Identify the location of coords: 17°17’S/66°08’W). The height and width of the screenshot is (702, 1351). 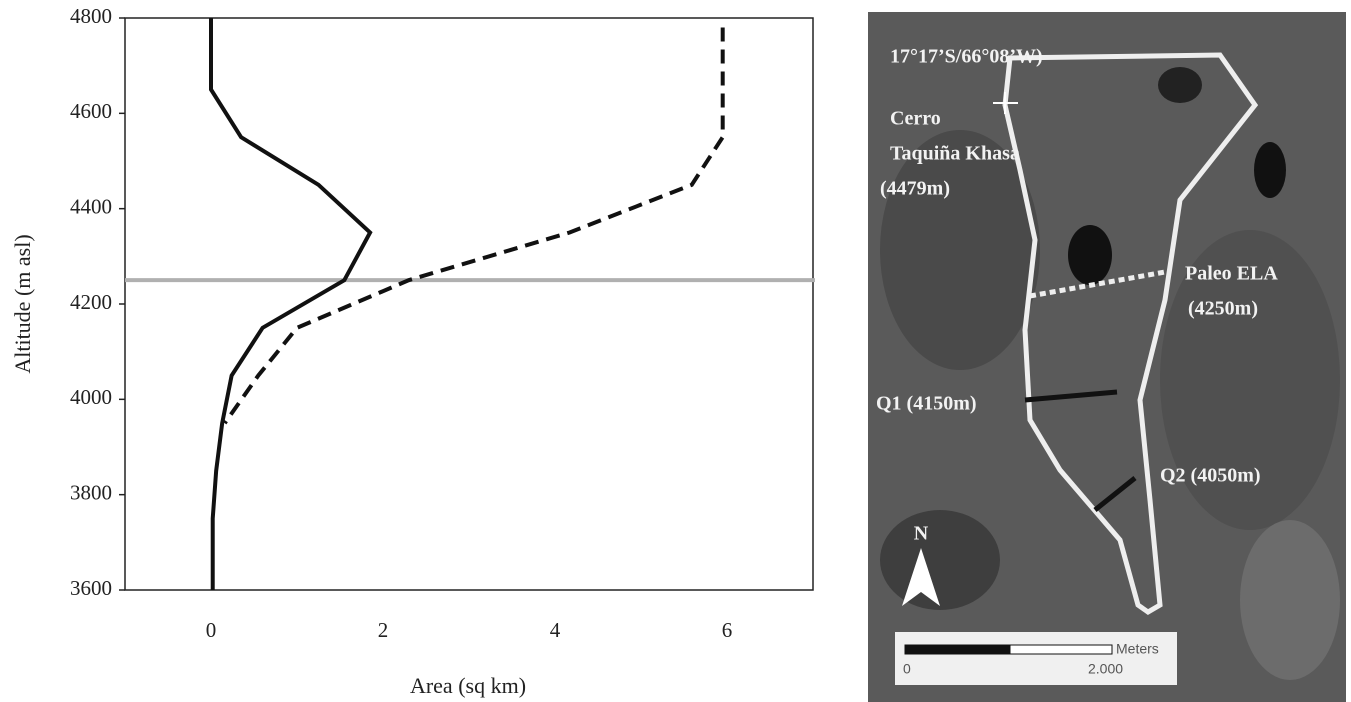
(966, 57).